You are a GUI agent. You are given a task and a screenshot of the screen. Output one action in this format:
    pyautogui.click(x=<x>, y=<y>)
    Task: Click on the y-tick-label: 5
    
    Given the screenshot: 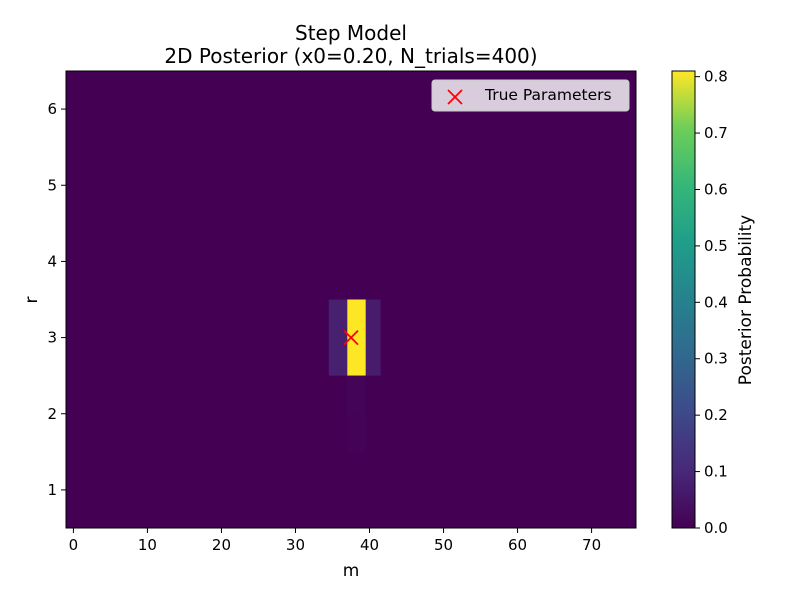 What is the action you would take?
    pyautogui.click(x=52, y=185)
    